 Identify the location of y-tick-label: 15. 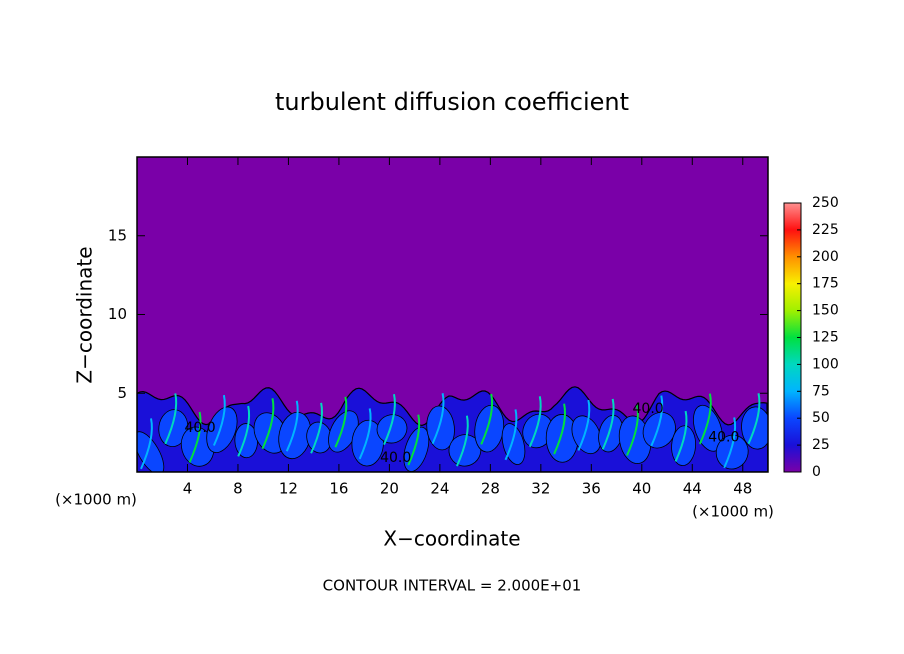
(117, 235).